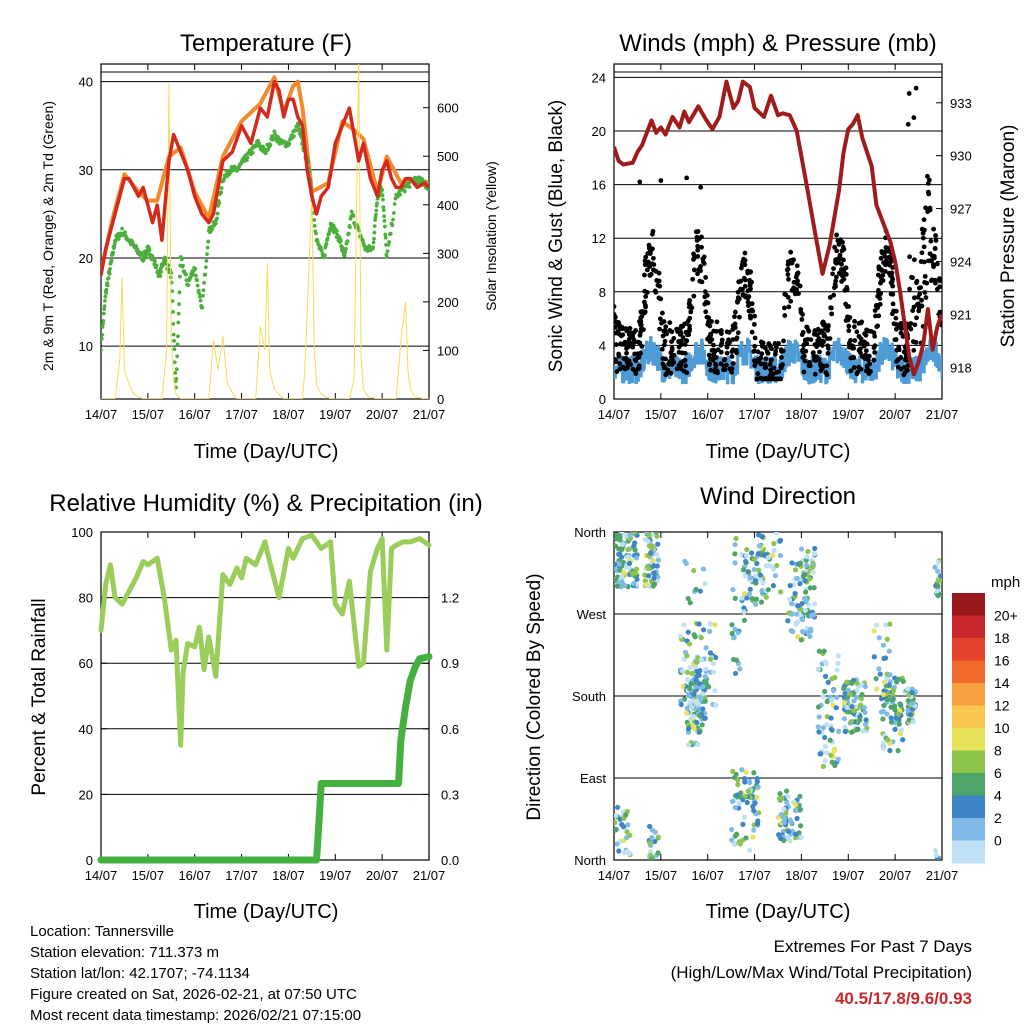 The width and height of the screenshot is (1024, 1026). Describe the element at coordinates (961, 367) in the screenshot. I see `y-tick-label-right: 918` at that location.